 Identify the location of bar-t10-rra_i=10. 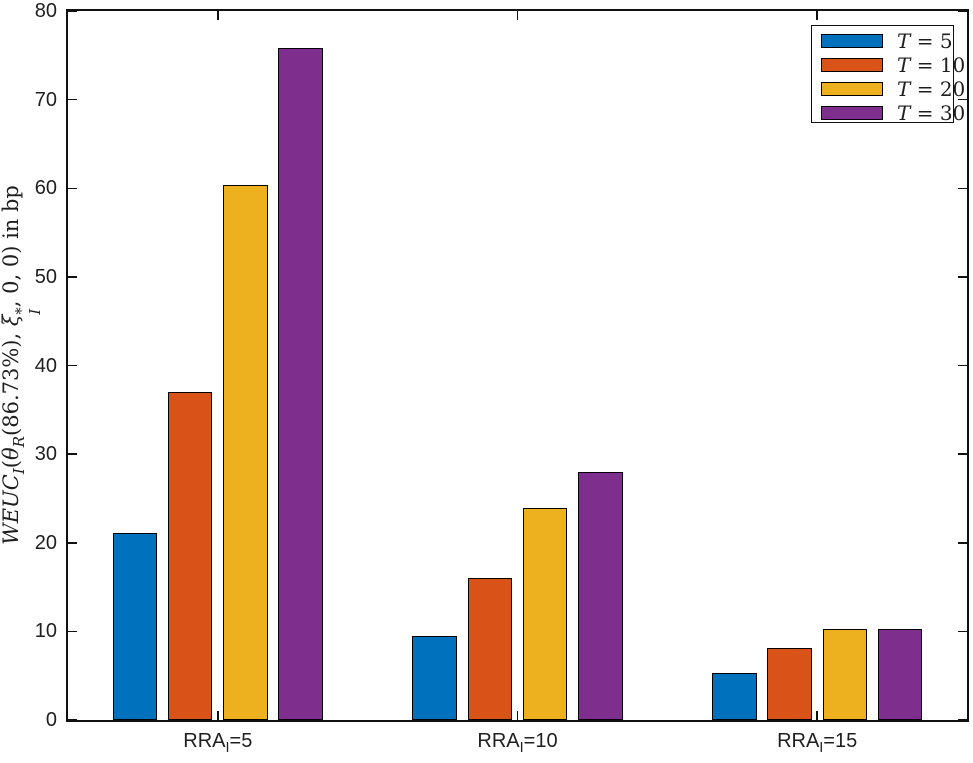
(490, 649).